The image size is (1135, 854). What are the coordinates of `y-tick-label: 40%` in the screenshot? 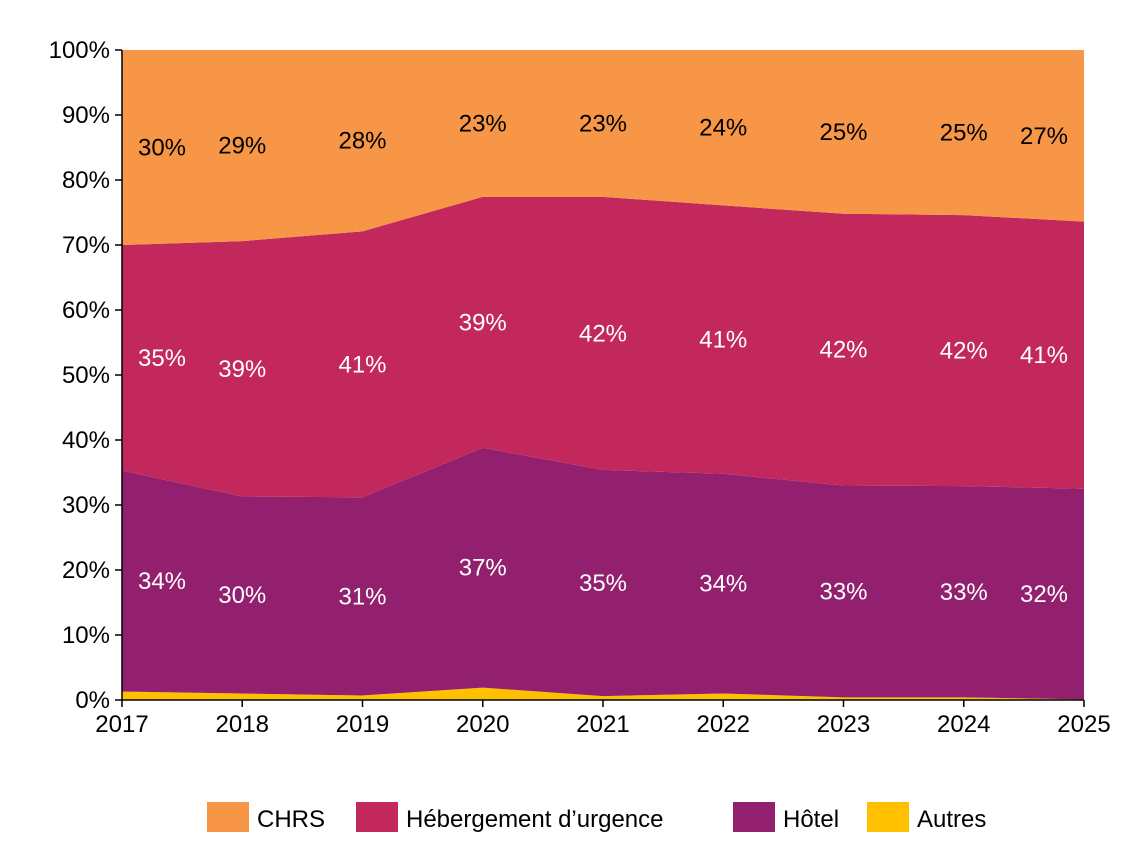 It's located at (86, 440).